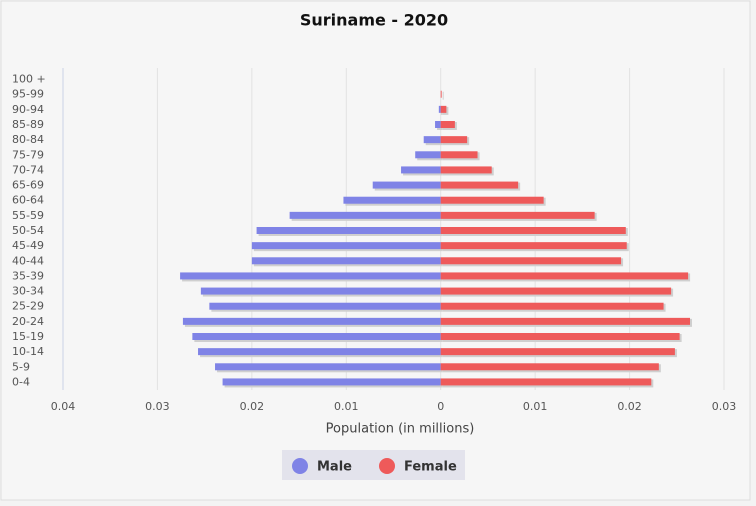 The width and height of the screenshot is (756, 506). Describe the element at coordinates (28, 245) in the screenshot. I see `y-tick-label: 45-49` at that location.